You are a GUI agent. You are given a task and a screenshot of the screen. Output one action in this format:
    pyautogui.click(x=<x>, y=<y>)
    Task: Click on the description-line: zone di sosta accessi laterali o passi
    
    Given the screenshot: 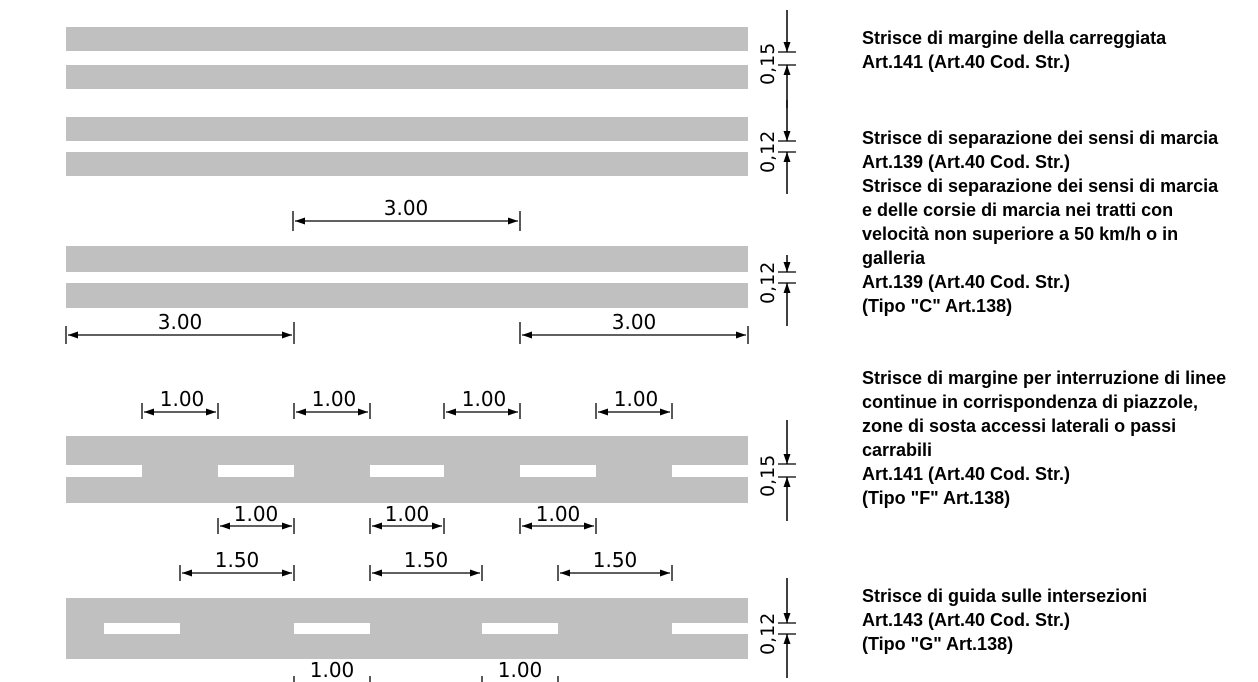 What is the action you would take?
    pyautogui.click(x=1019, y=426)
    